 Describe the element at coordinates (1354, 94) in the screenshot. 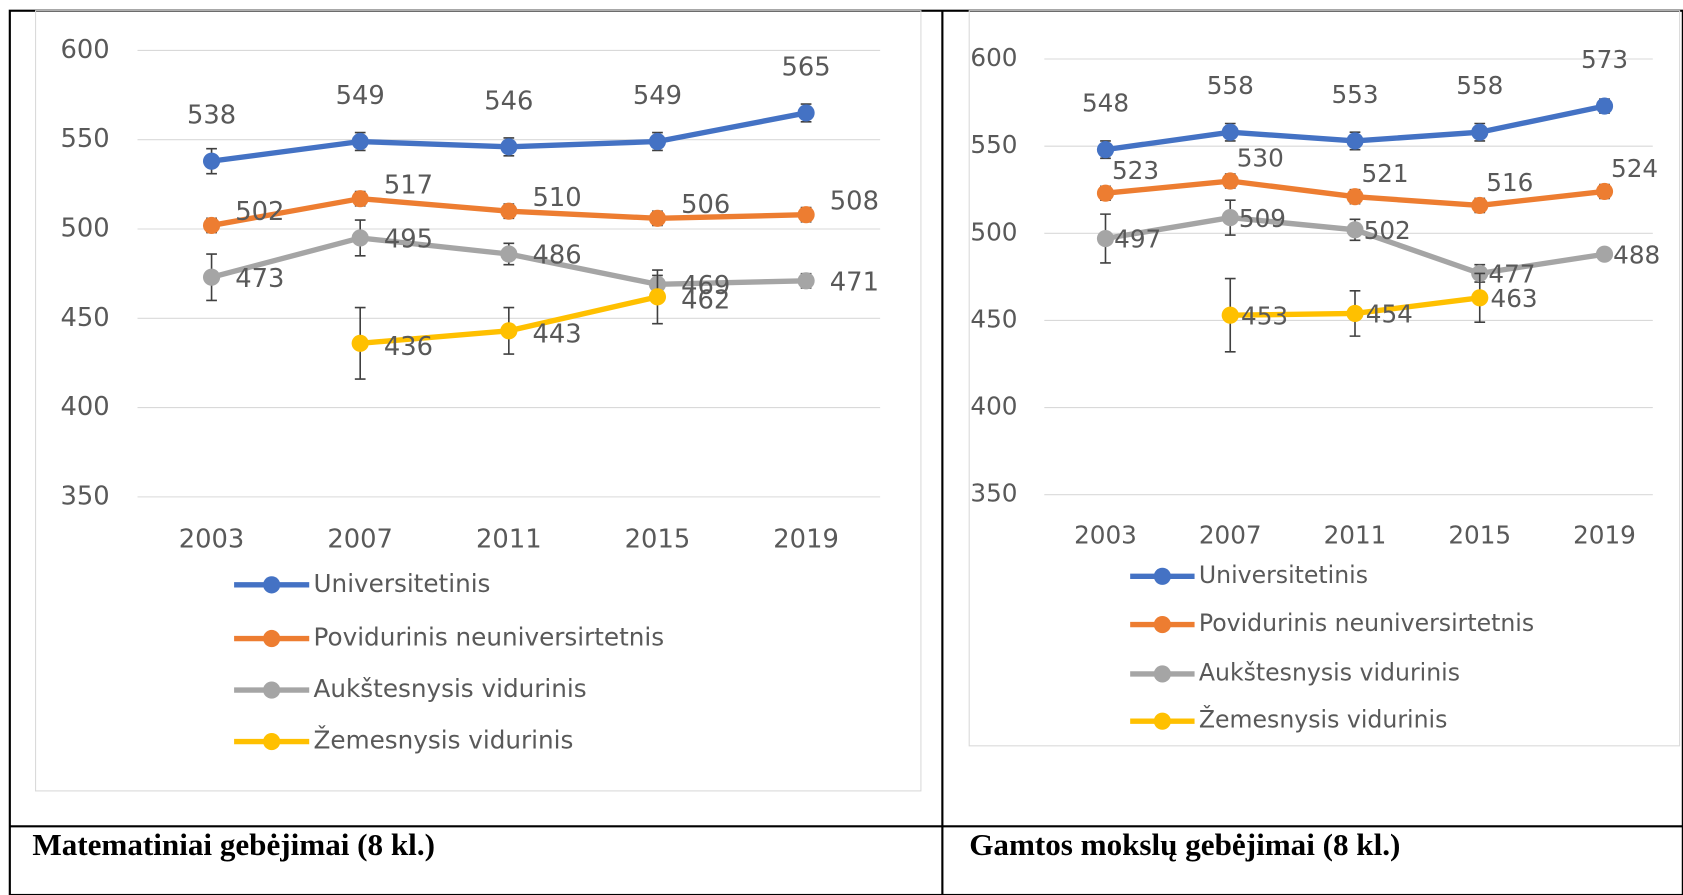

I see `data-label: 553` at that location.